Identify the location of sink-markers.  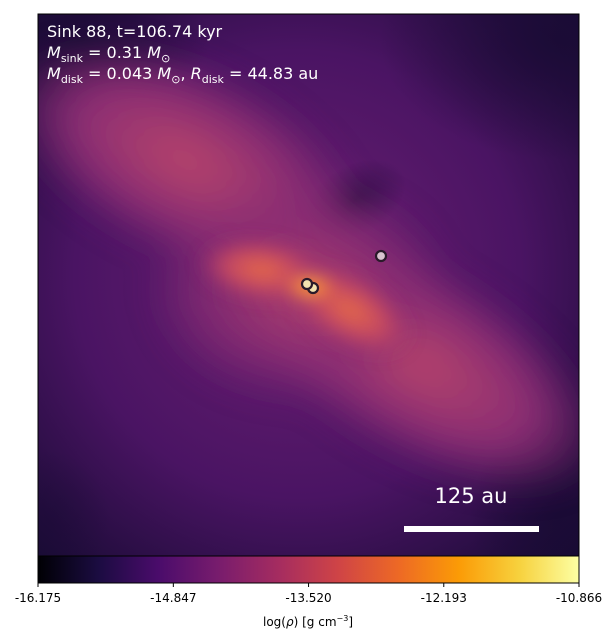
(344, 272).